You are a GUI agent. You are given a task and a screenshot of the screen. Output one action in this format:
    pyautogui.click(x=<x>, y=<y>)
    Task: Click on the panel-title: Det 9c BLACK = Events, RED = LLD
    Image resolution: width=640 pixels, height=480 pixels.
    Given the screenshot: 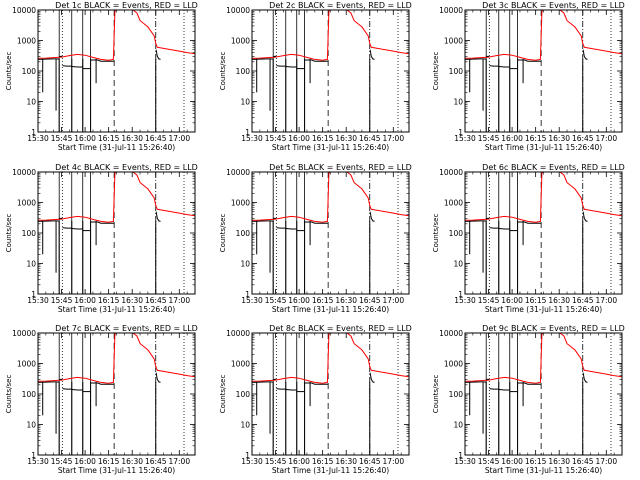 What is the action you would take?
    pyautogui.click(x=553, y=328)
    